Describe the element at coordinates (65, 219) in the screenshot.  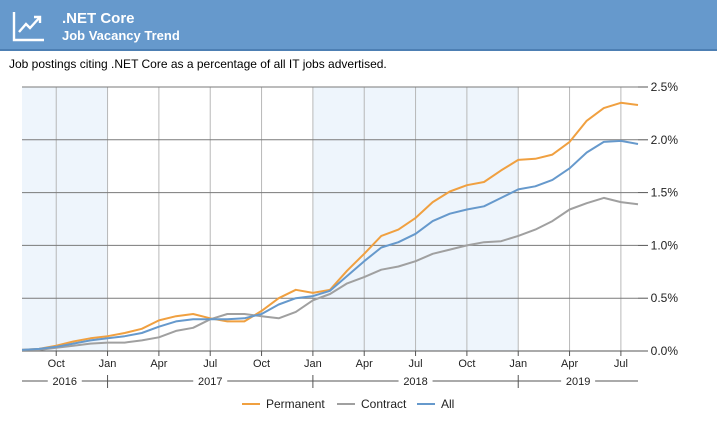
I see `year-shade-band` at that location.